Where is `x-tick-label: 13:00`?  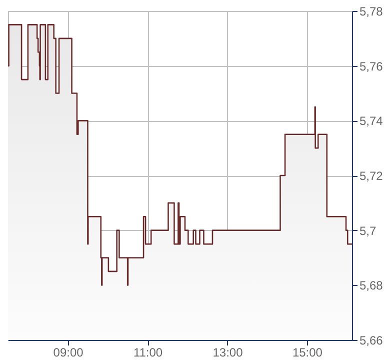 x-tick-label: 13:00 is located at coordinates (228, 353).